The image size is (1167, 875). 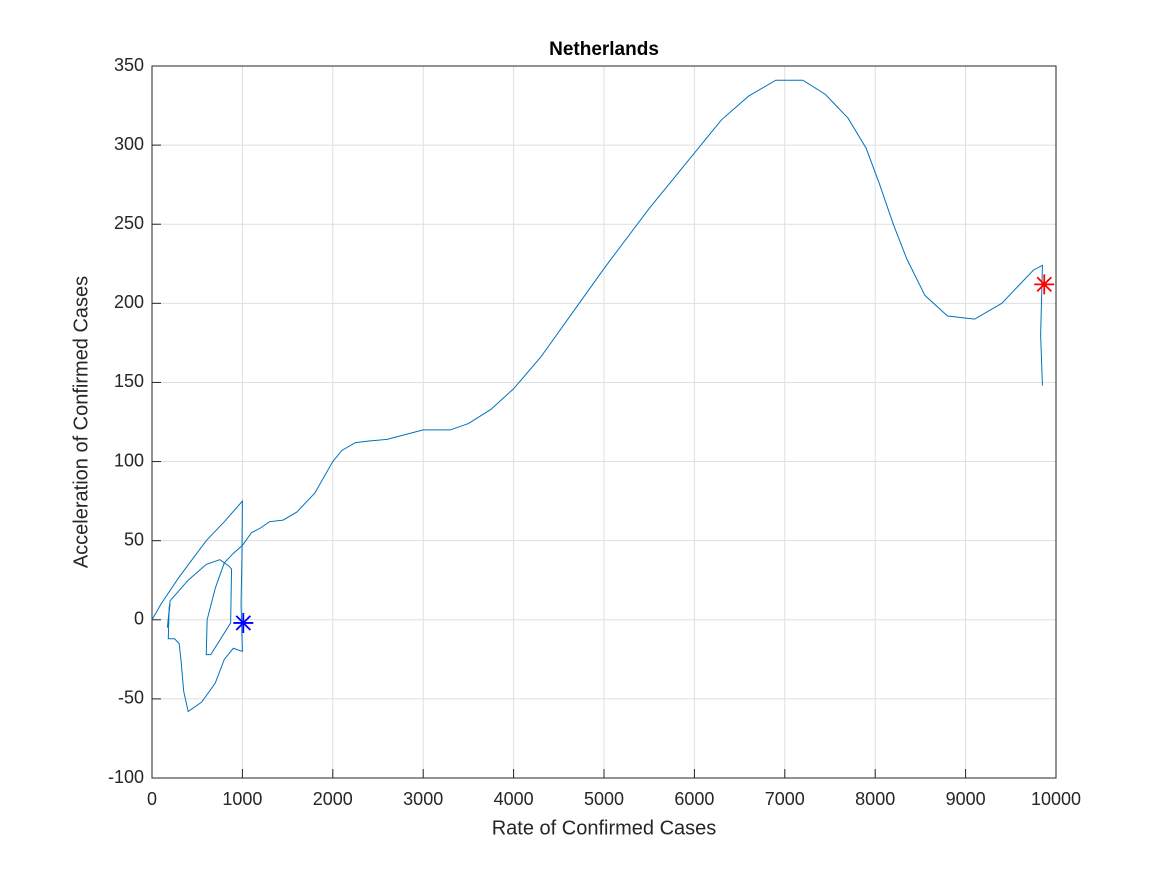 What do you see at coordinates (604, 799) in the screenshot?
I see `x-tick-label: 5000` at bounding box center [604, 799].